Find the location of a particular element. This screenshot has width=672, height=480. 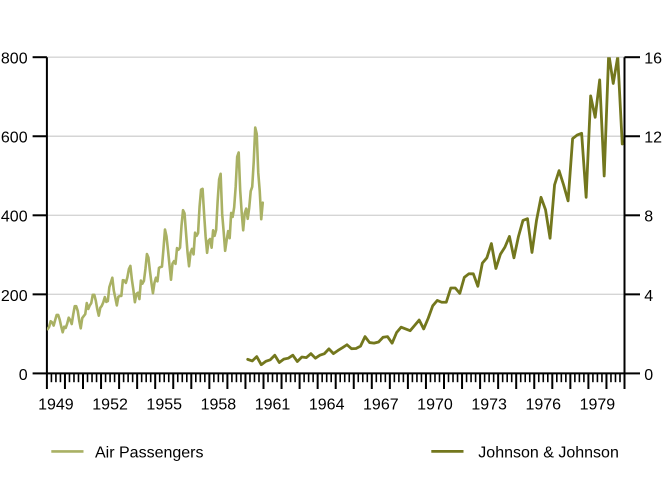

svg-text: 1958 is located at coordinates (219, 405).